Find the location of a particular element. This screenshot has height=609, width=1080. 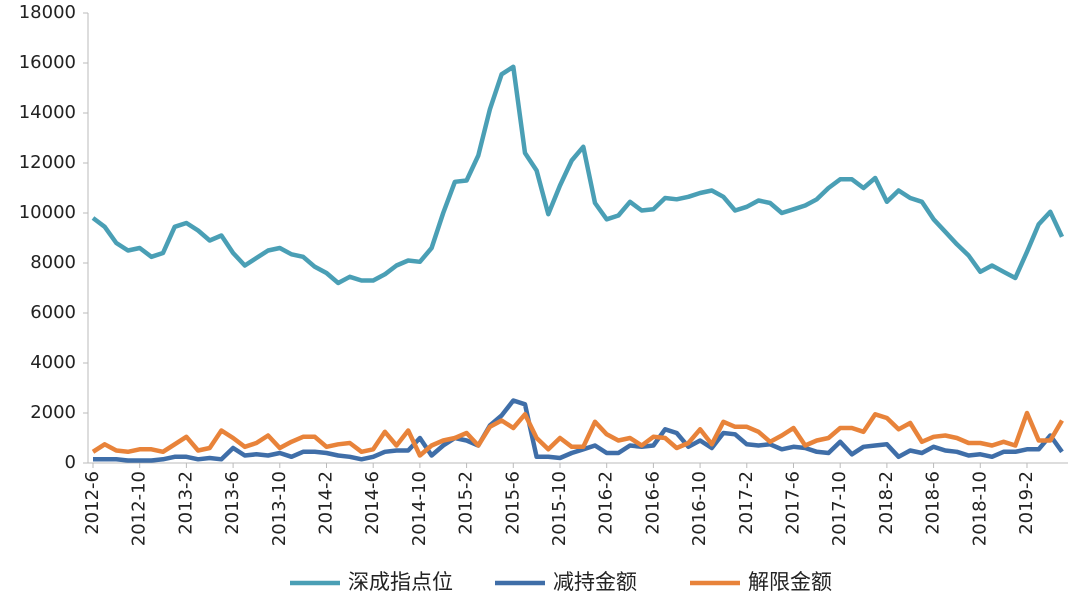

y-tick-label: 14000 is located at coordinates (47, 112).